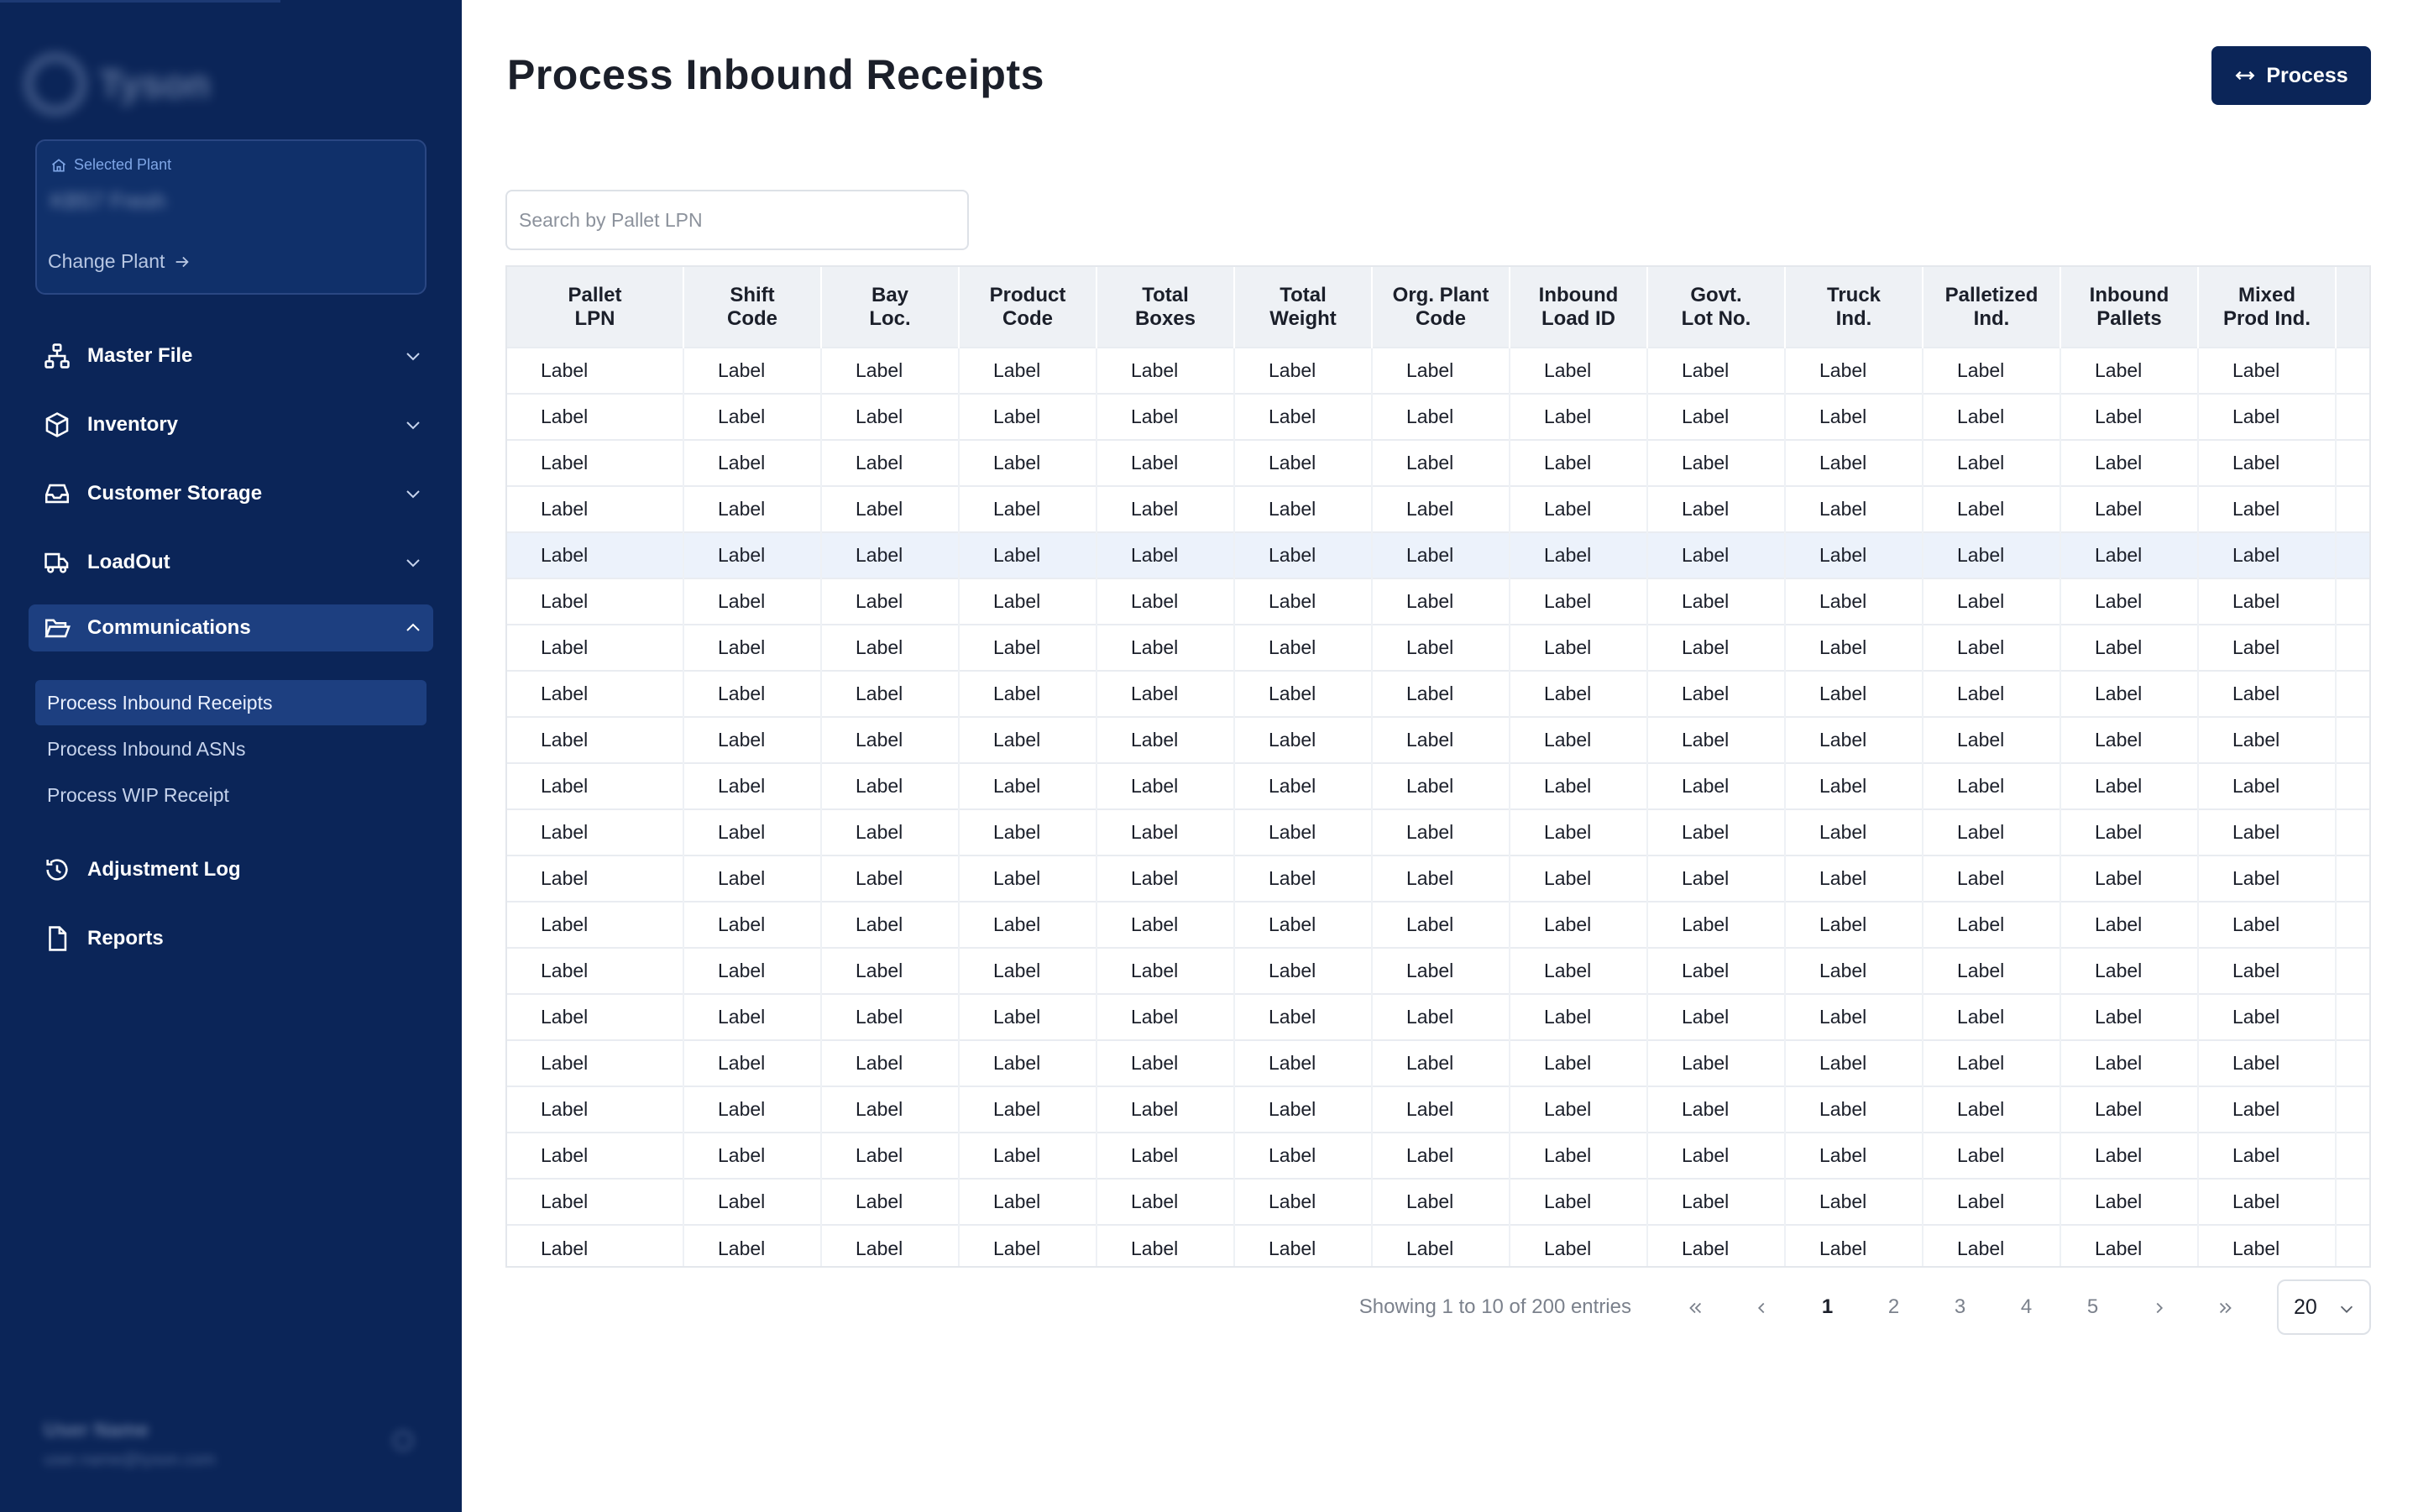 This screenshot has height=1512, width=2418. I want to click on page-button: 4, so click(2026, 1306).